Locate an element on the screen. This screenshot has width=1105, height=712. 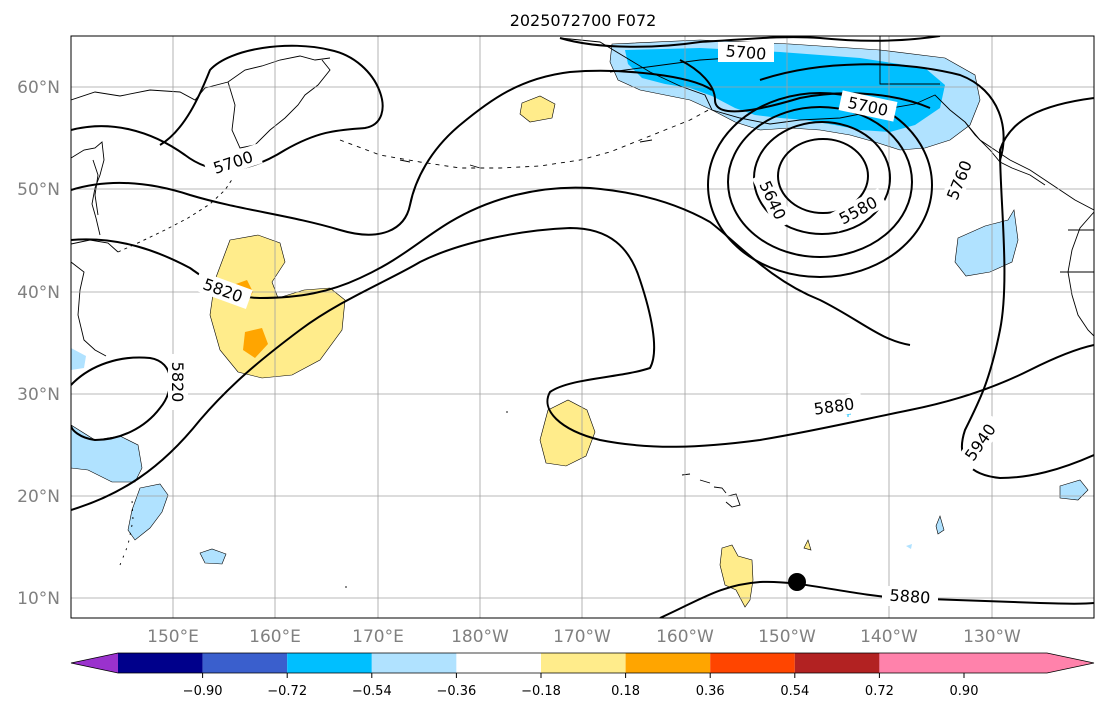
okhotsk-coast is located at coordinates (88, 188).